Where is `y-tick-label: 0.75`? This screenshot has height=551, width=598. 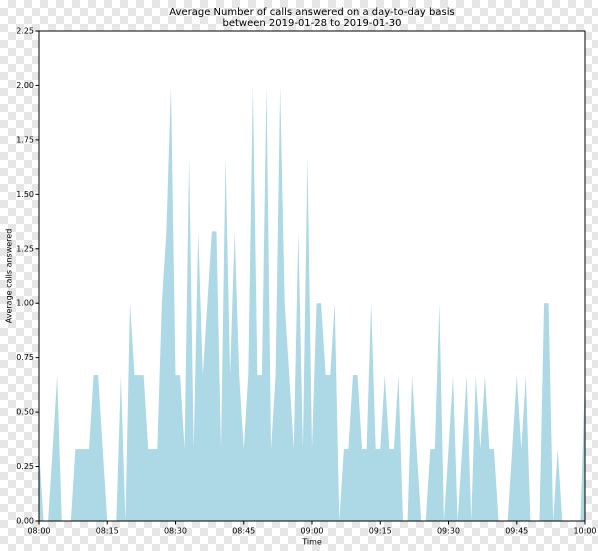 y-tick-label: 0.75 is located at coordinates (25, 357).